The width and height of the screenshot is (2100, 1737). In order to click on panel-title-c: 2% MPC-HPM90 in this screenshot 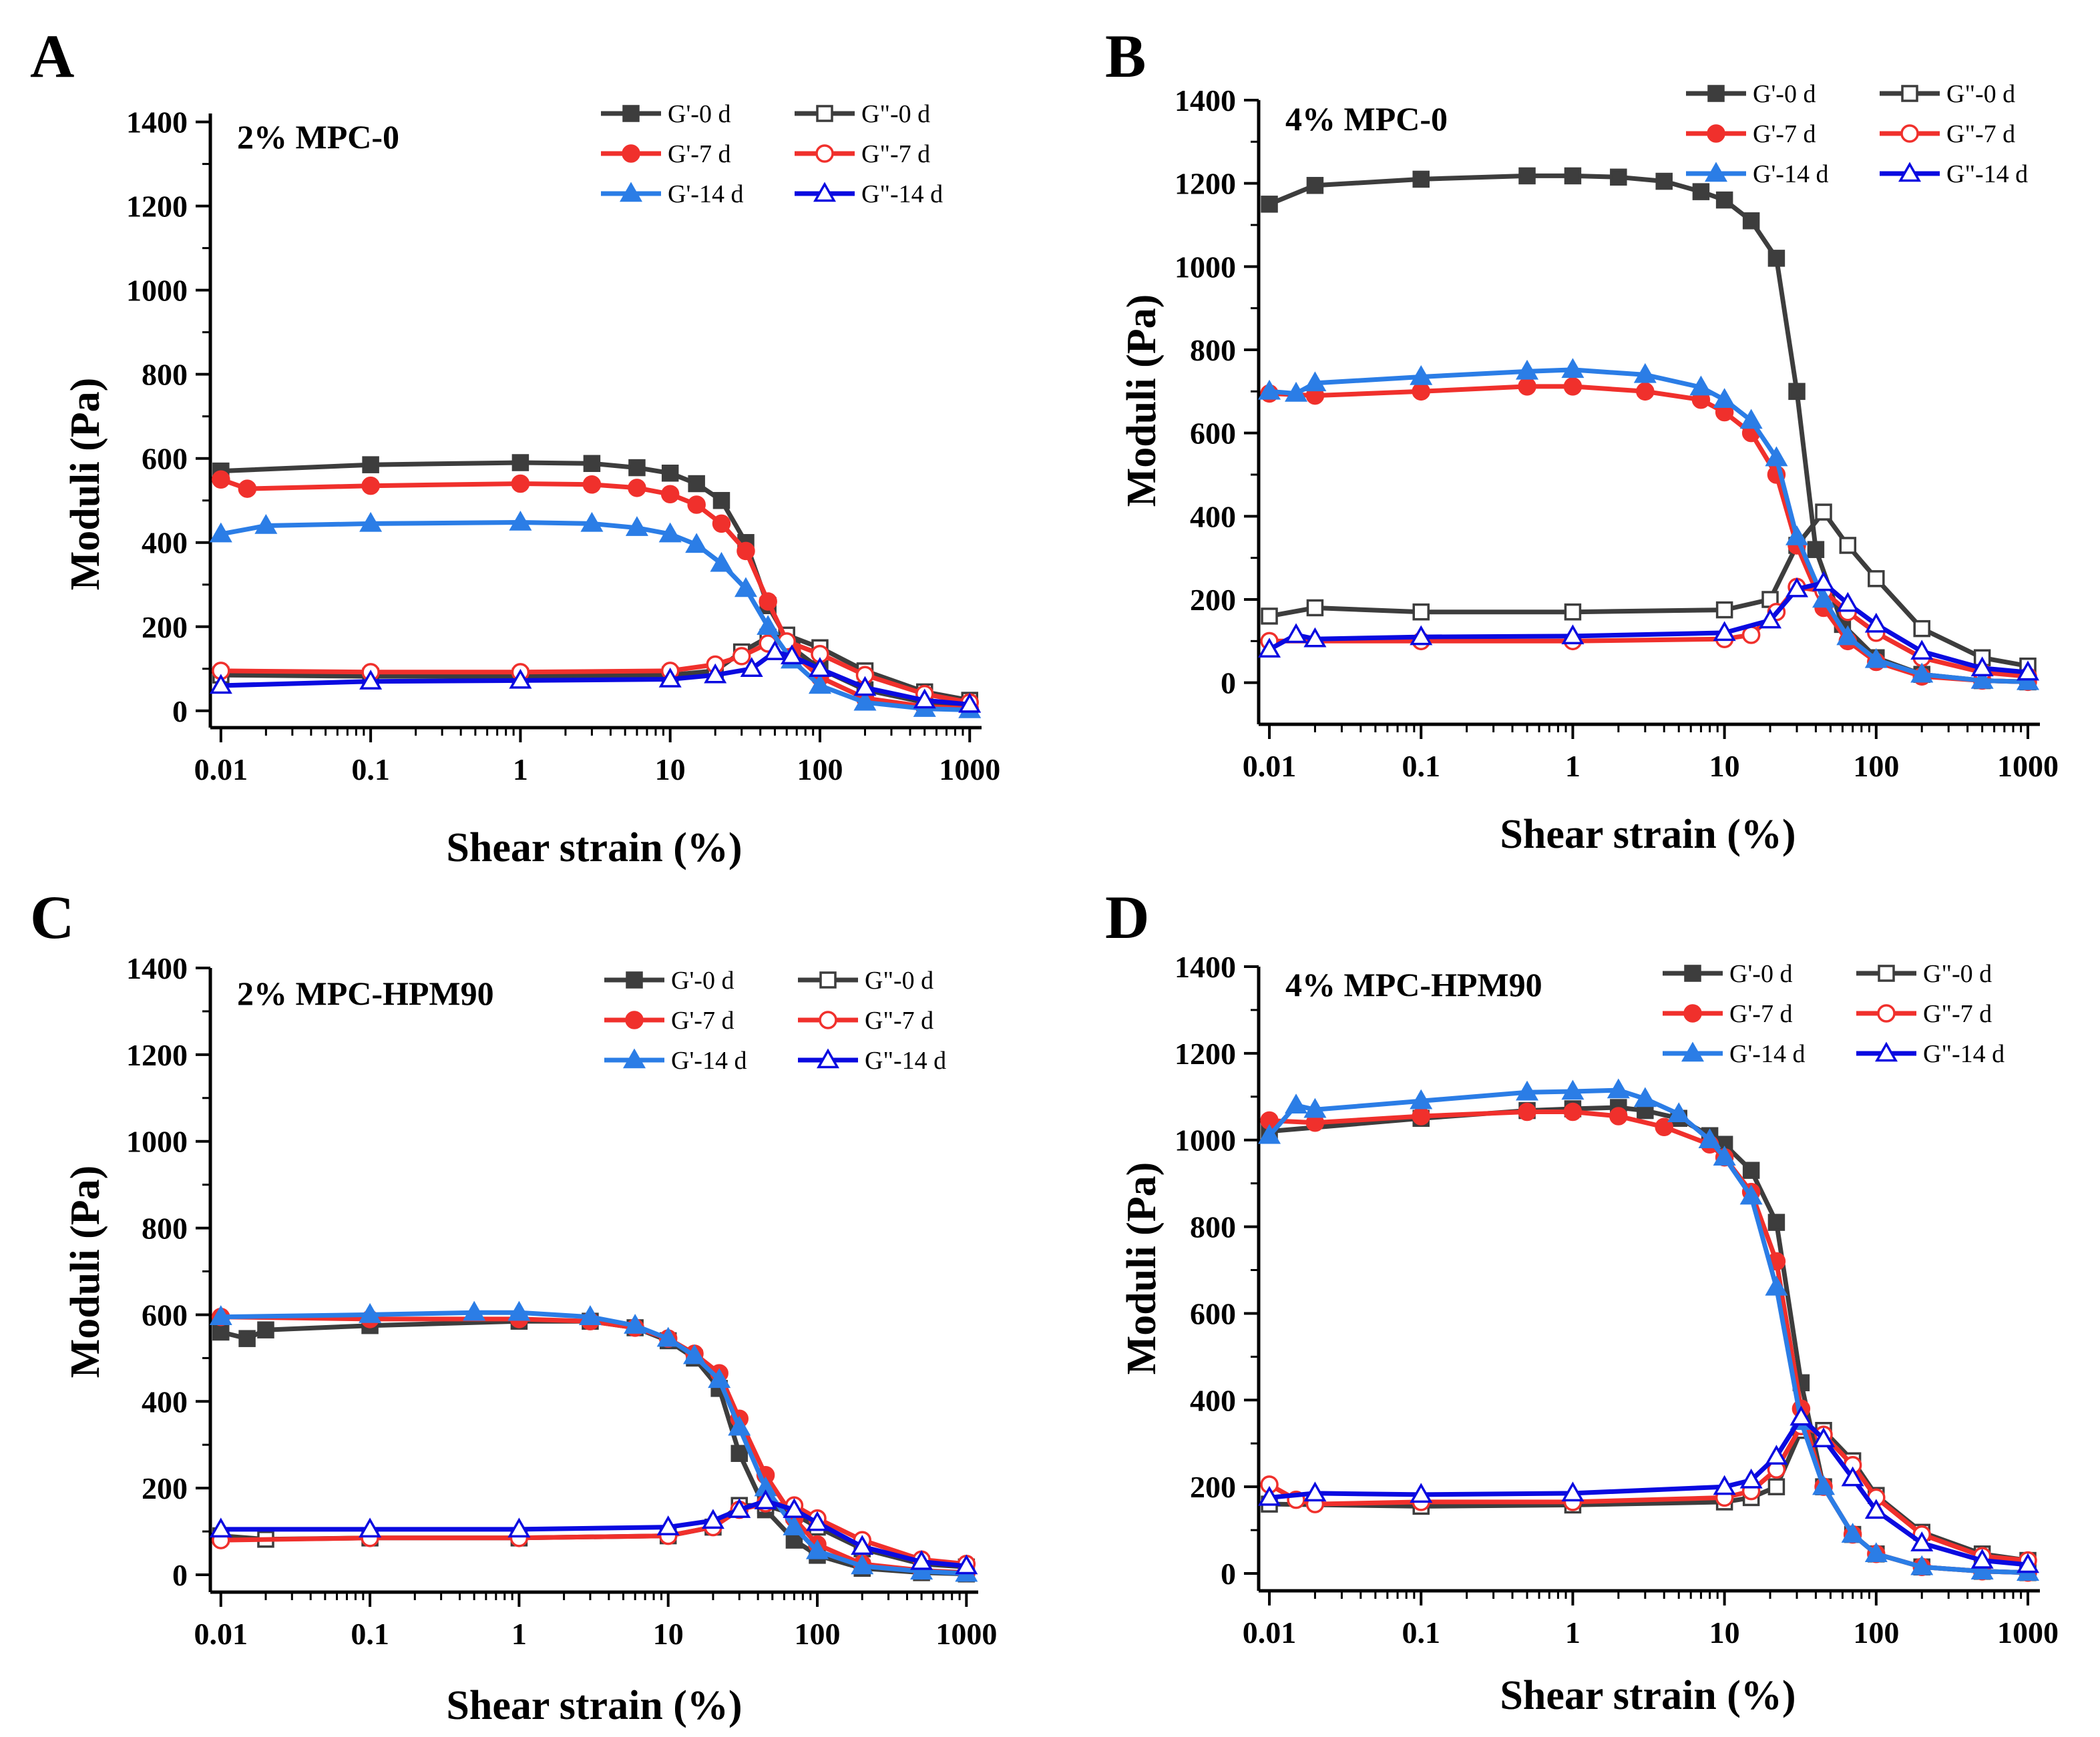, I will do `click(365, 993)`.